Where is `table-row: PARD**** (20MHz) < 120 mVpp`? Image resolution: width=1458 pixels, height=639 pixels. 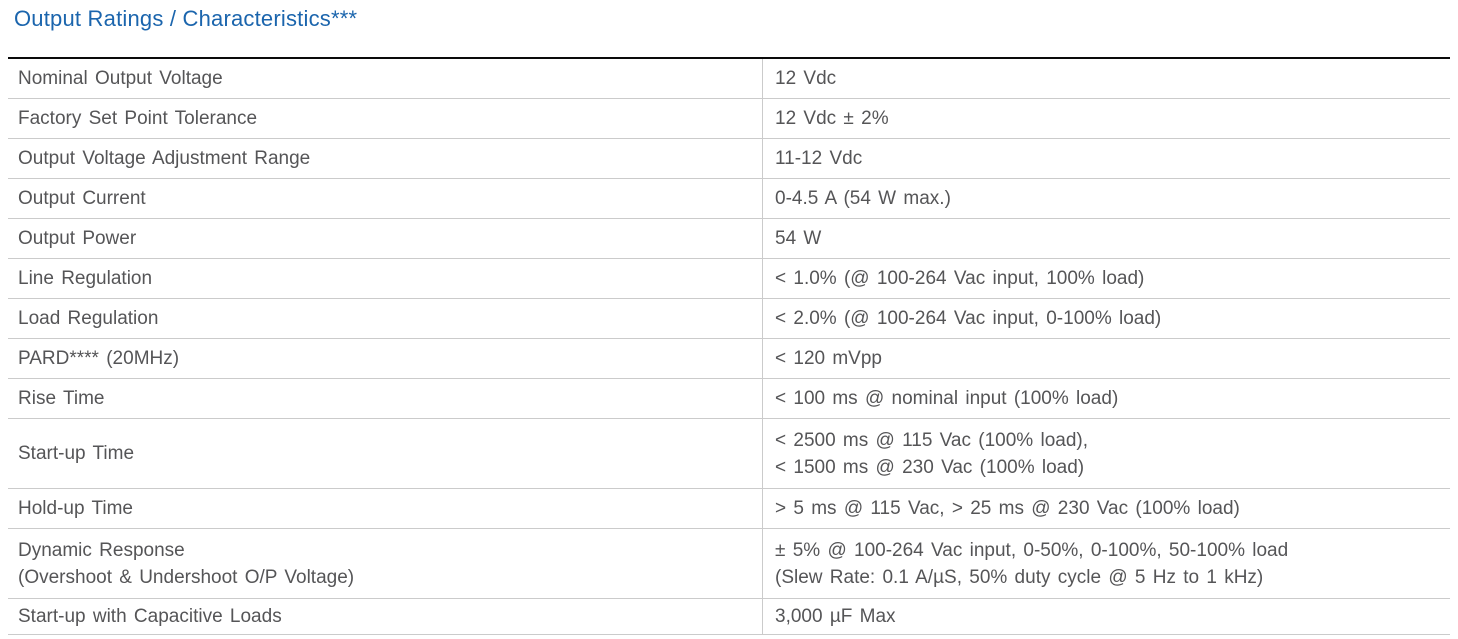 table-row: PARD**** (20MHz) < 120 mVpp is located at coordinates (729, 359).